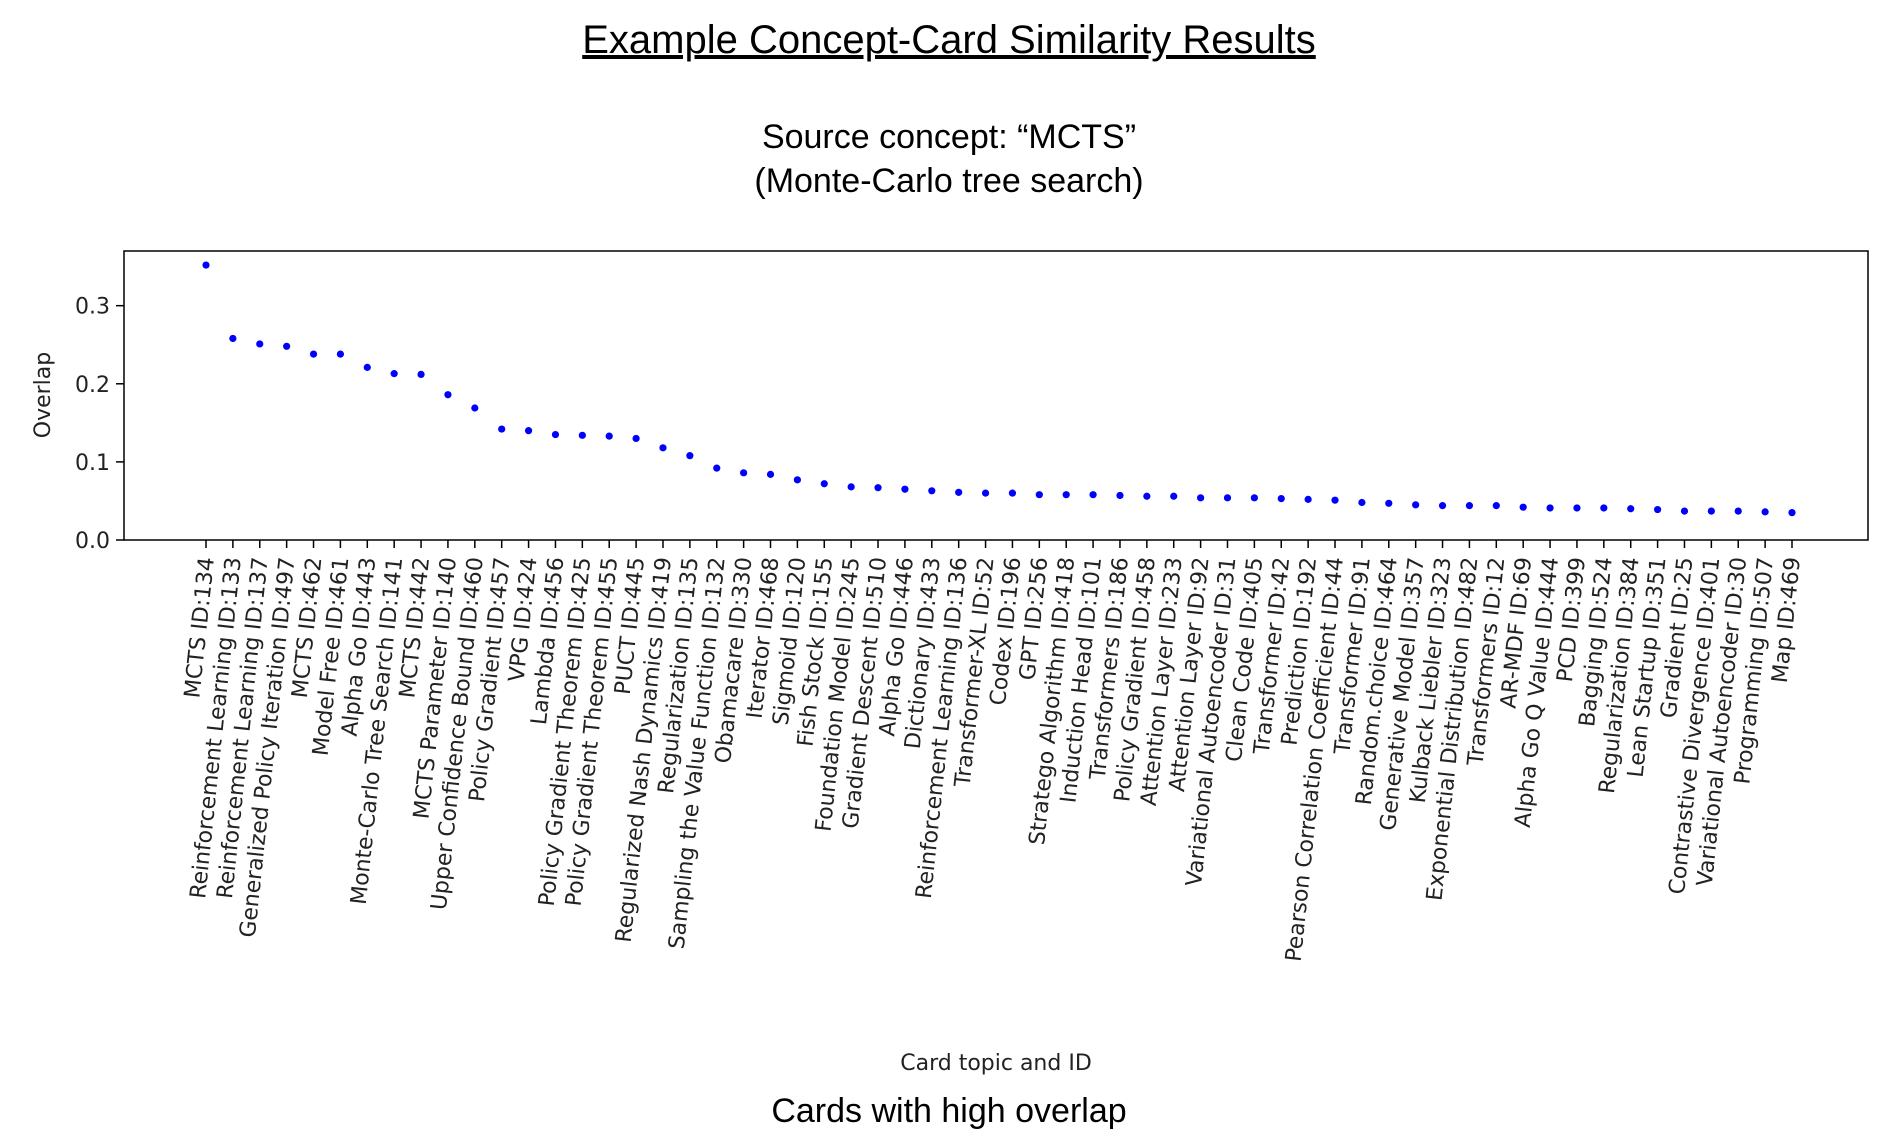 The height and width of the screenshot is (1144, 1898). What do you see at coordinates (99, 424) in the screenshot?
I see `y-axis: 0.0 0.1 0.2 0.3` at bounding box center [99, 424].